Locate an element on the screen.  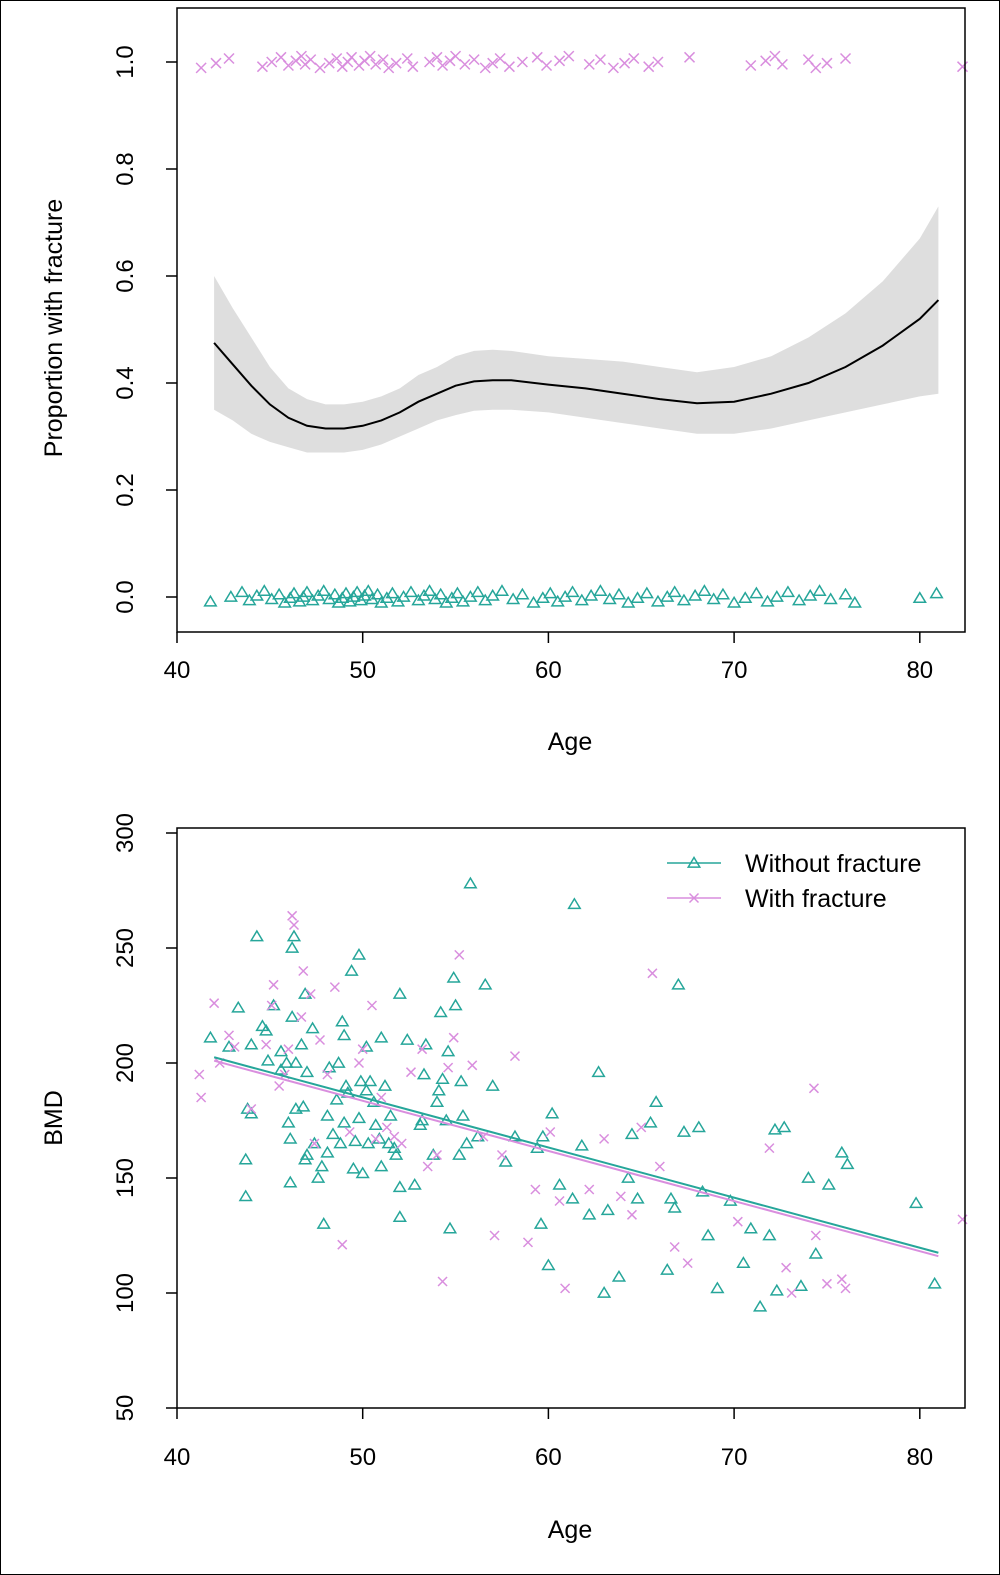
legend-item-without-fracture: Without fracture is located at coordinates (794, 864).